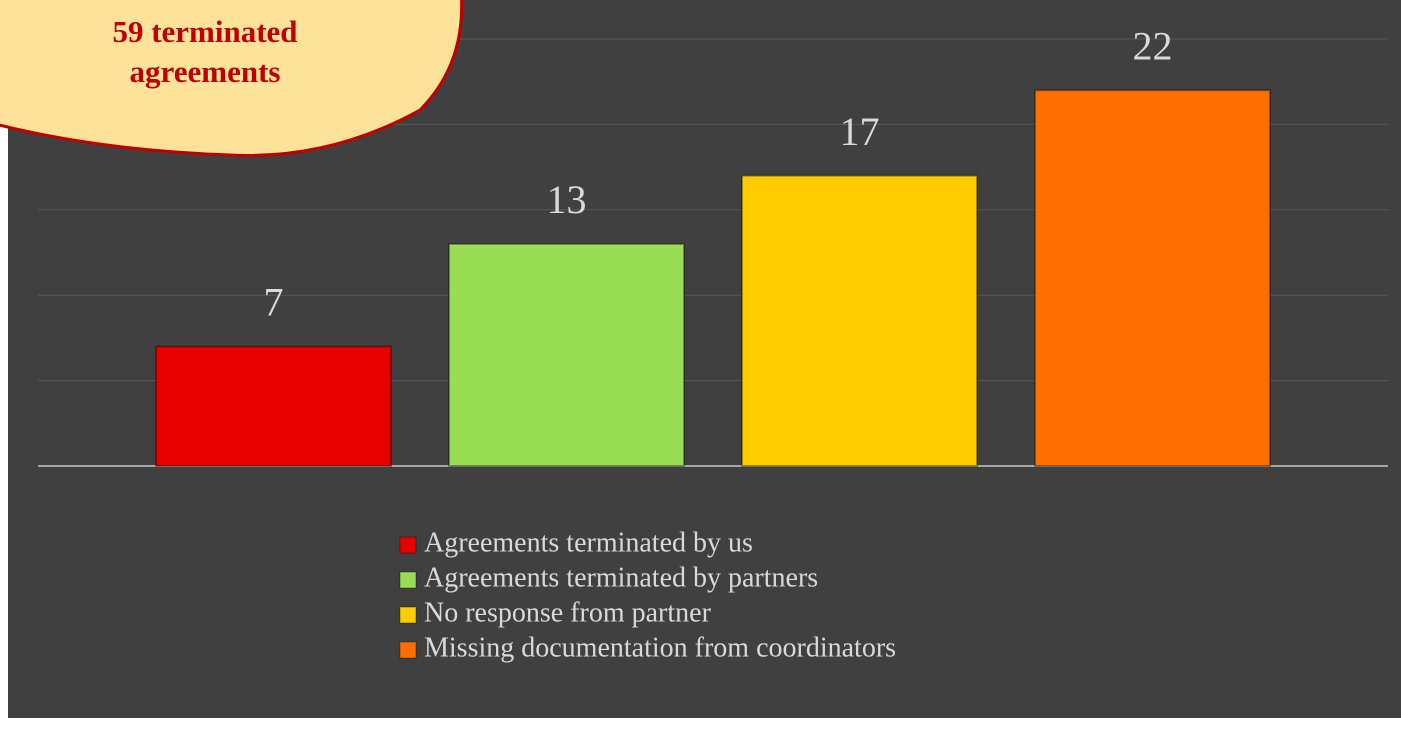  Describe the element at coordinates (1153, 45) in the screenshot. I see `value-label: 22` at that location.